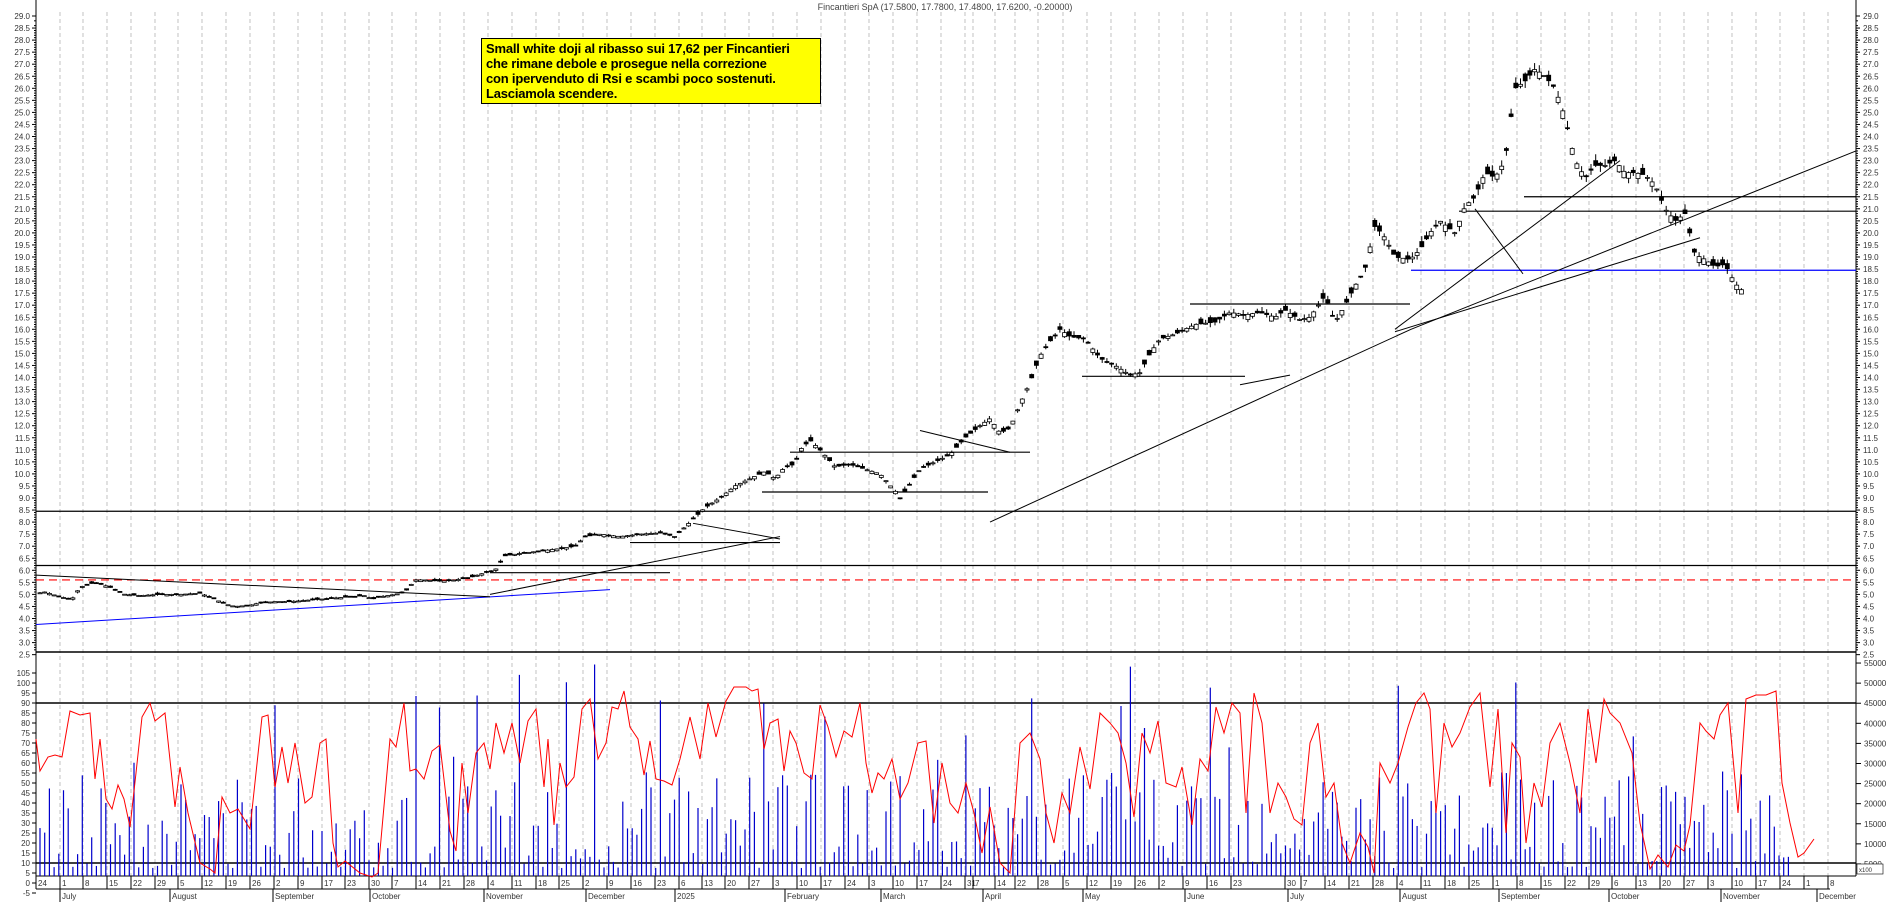  Describe the element at coordinates (1837, 896) in the screenshot. I see `month-label: December` at that location.